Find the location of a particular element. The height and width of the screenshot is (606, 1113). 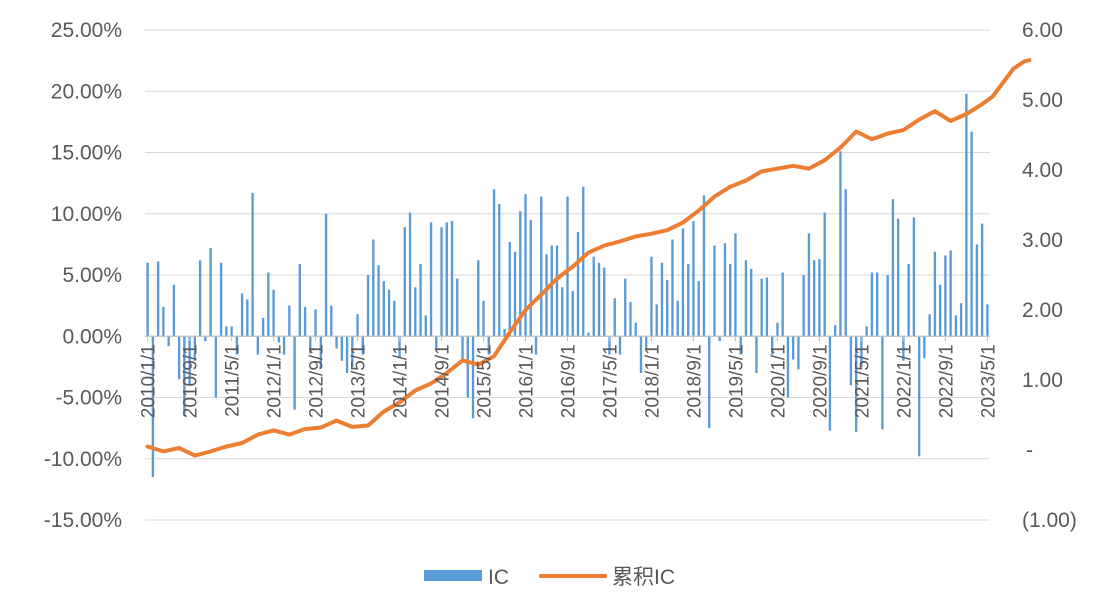

legend-swatch-ic is located at coordinates (453, 575).